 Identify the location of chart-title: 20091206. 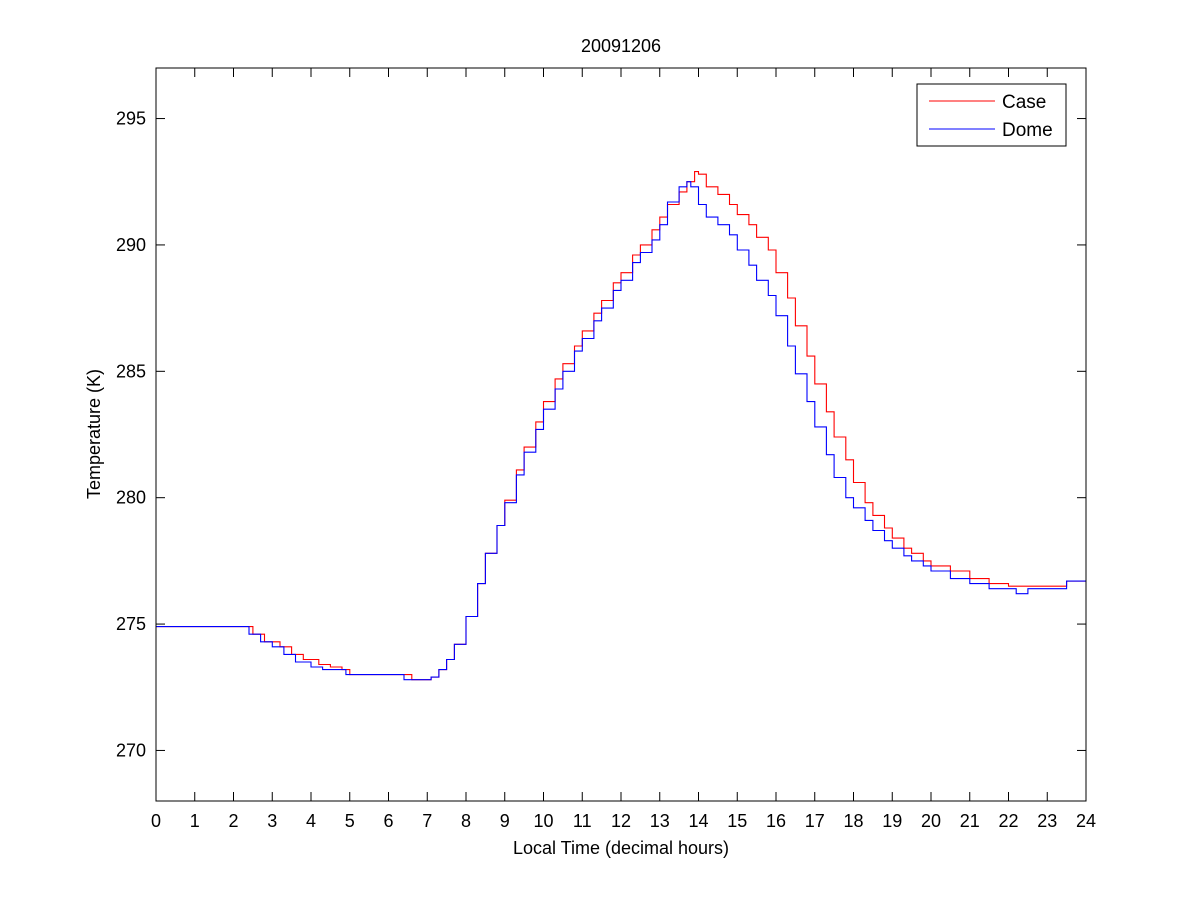
(621, 46).